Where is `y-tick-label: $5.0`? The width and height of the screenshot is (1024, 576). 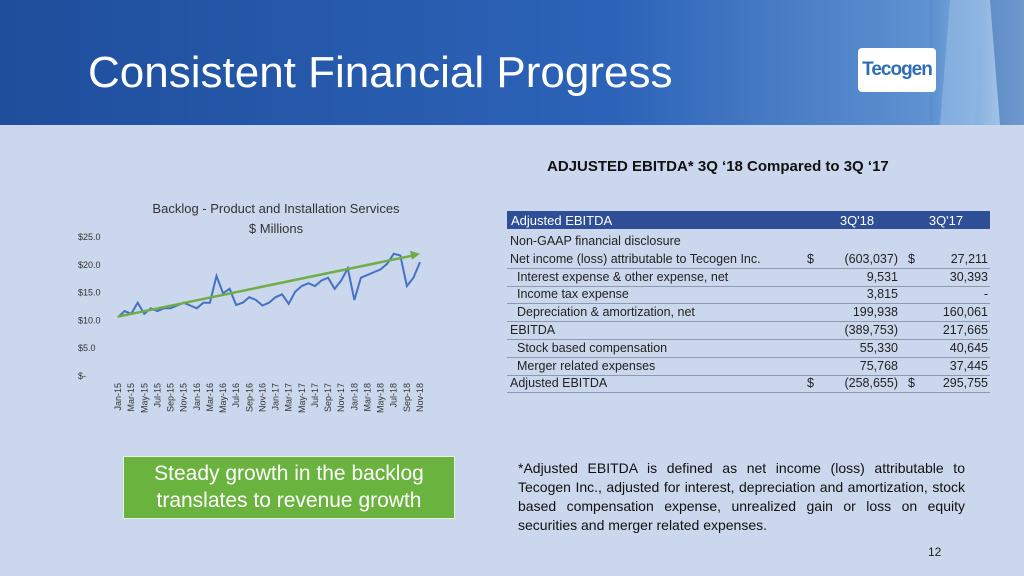
y-tick-label: $5.0 is located at coordinates (87, 348).